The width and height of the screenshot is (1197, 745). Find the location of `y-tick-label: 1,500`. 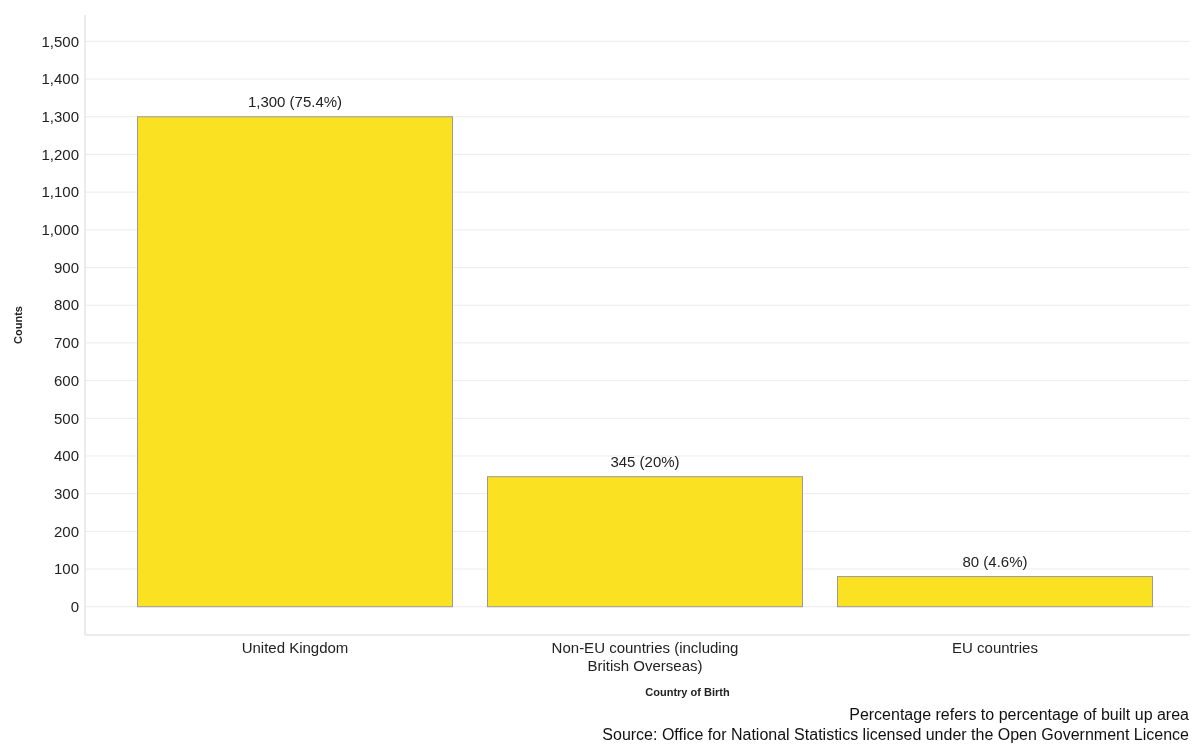

y-tick-label: 1,500 is located at coordinates (60, 41).